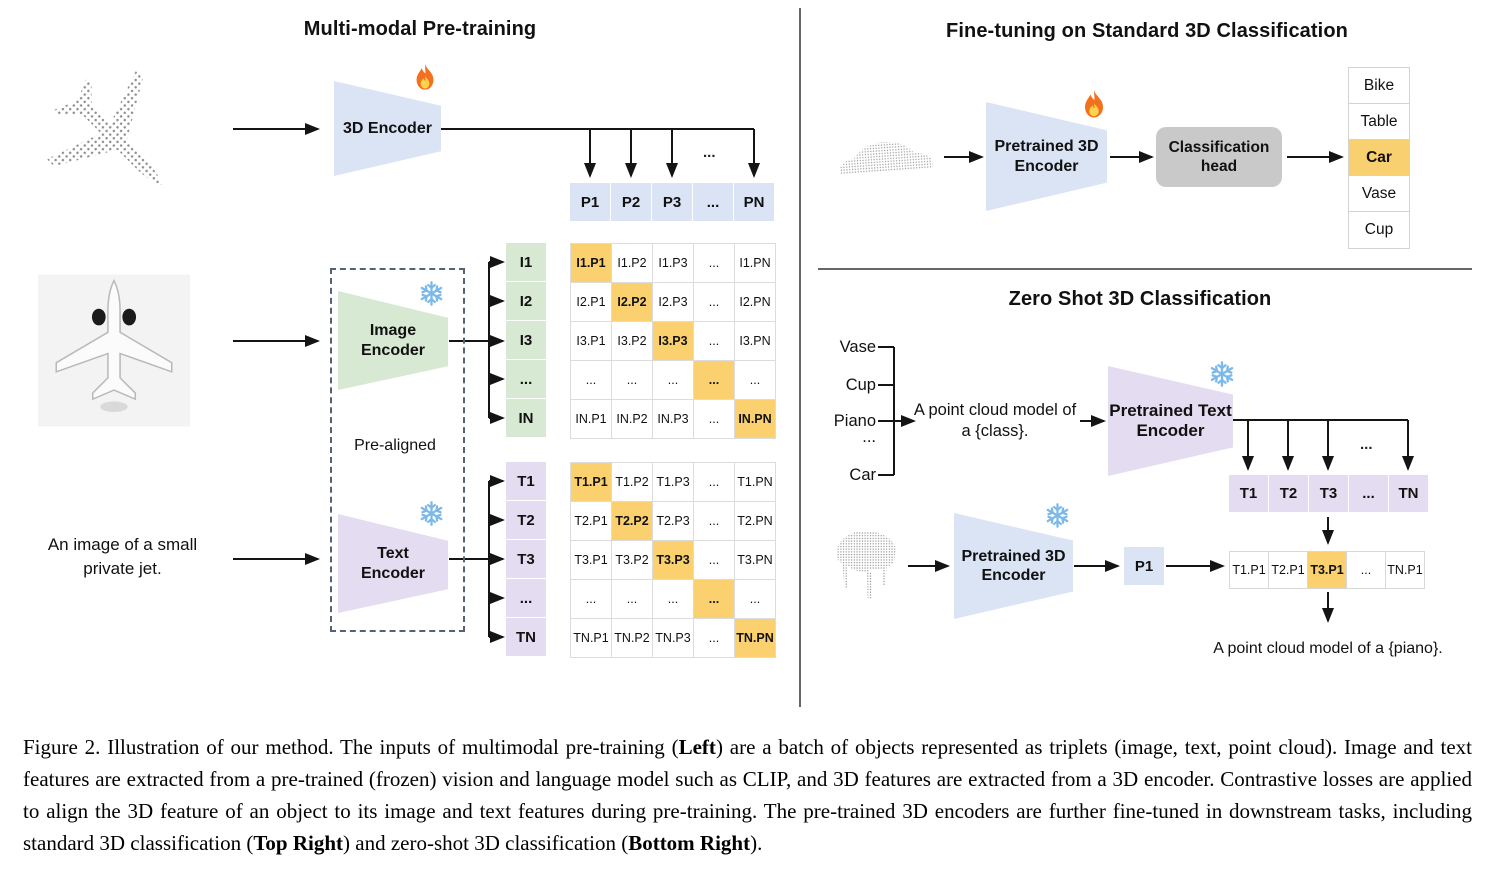 This screenshot has height=888, width=1490. What do you see at coordinates (392, 340) in the screenshot?
I see `image-encoder-label: Image Encoder` at bounding box center [392, 340].